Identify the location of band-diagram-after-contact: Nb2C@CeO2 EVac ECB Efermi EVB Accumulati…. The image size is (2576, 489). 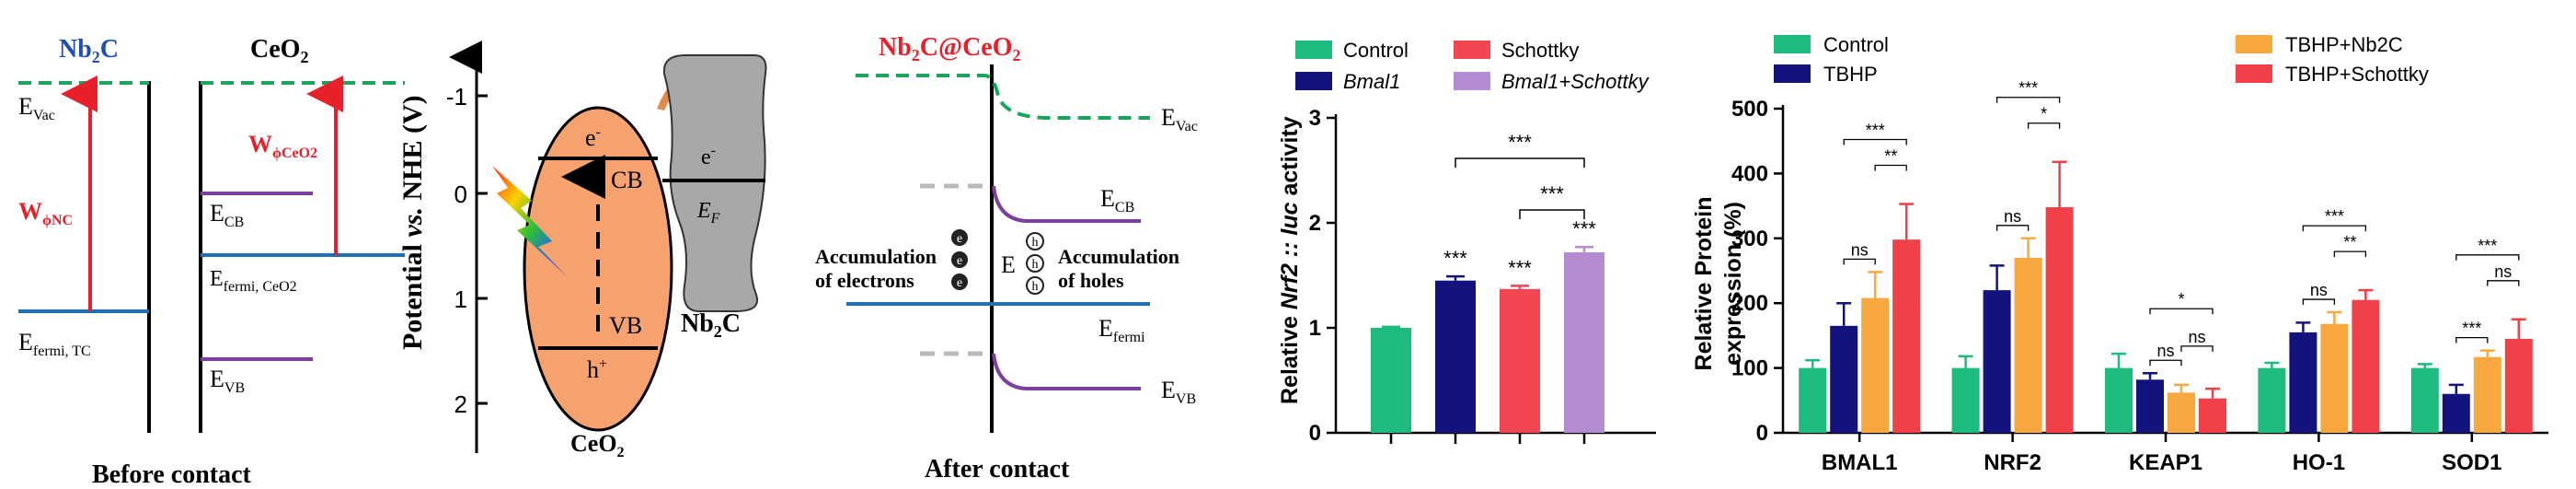
(1006, 258).